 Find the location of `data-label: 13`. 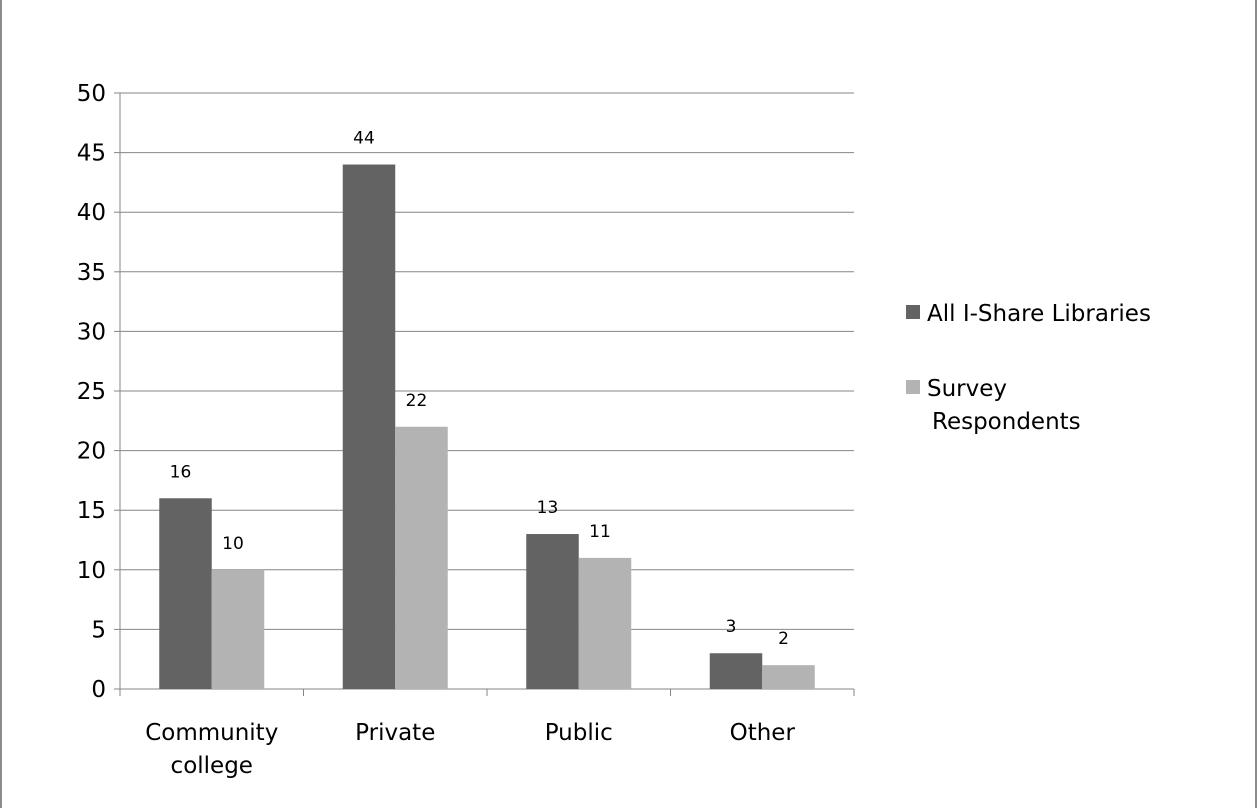

data-label: 13 is located at coordinates (548, 508).